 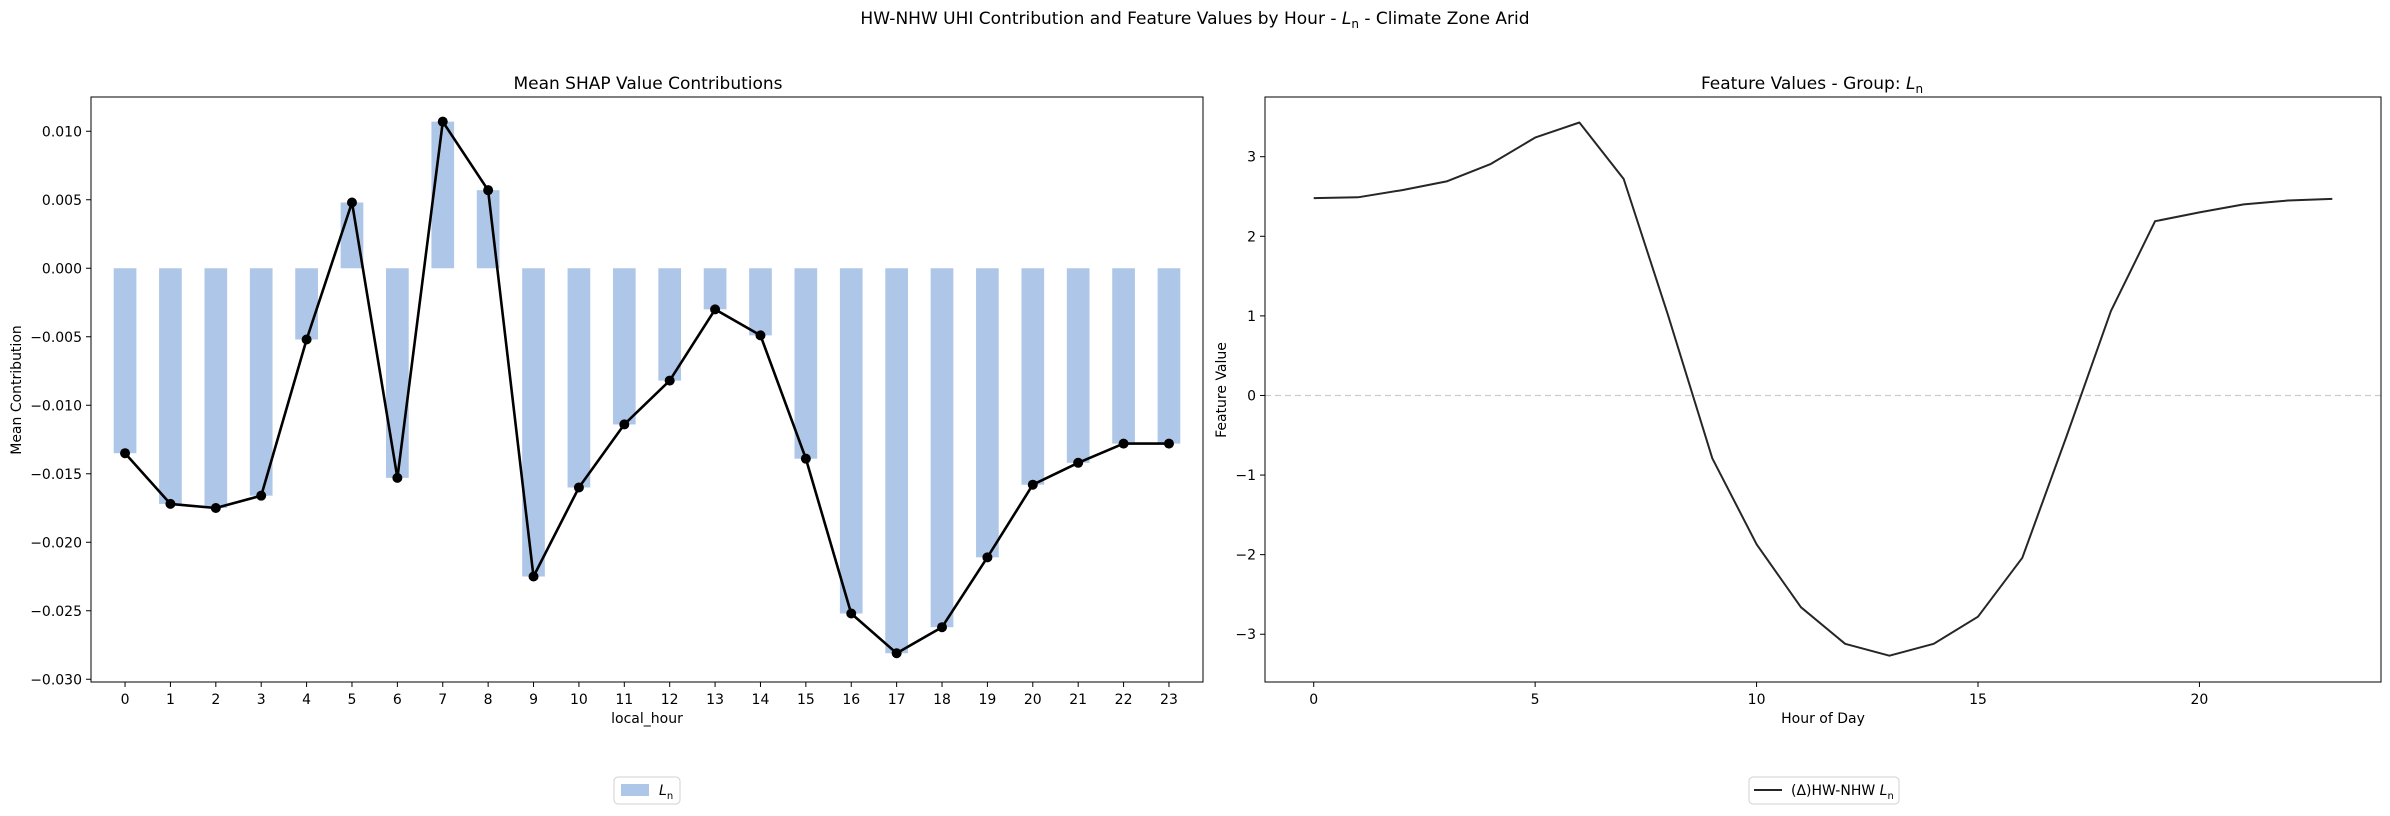 I want to click on right-legend-frame, so click(x=1824, y=790).